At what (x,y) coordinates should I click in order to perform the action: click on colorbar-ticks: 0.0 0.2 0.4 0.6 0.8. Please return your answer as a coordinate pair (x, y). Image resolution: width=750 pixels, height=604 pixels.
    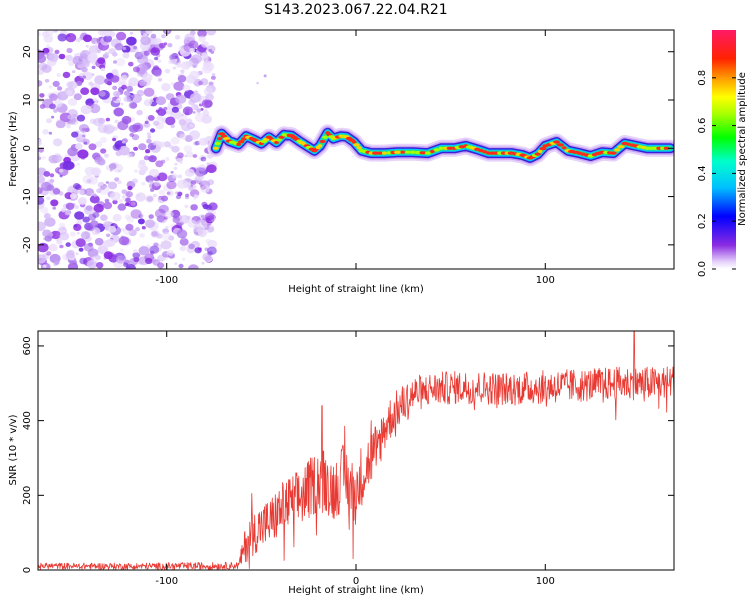
    Looking at the image, I should click on (716, 173).